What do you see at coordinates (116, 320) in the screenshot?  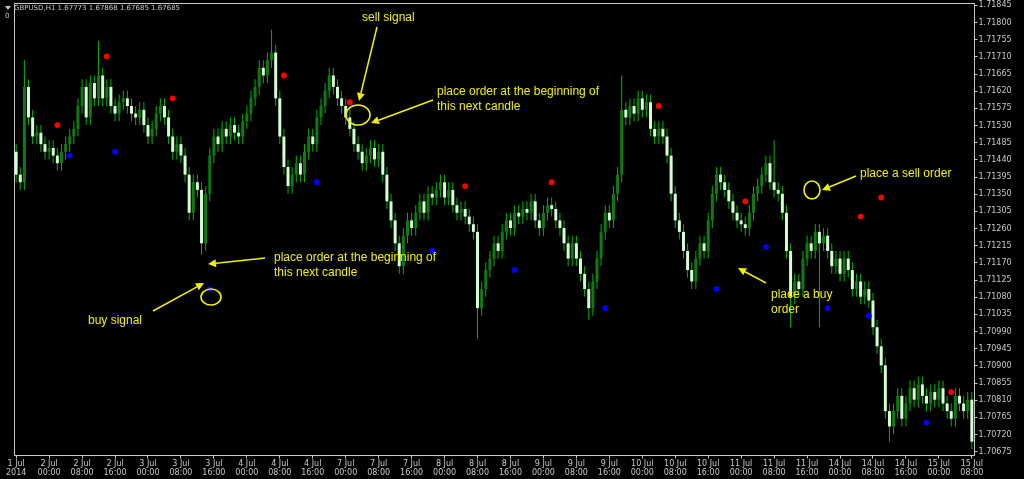 I see `annotation: buy signal` at bounding box center [116, 320].